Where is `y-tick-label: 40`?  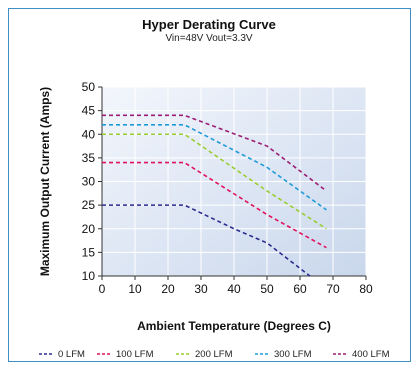
y-tick-label: 40 is located at coordinates (89, 134).